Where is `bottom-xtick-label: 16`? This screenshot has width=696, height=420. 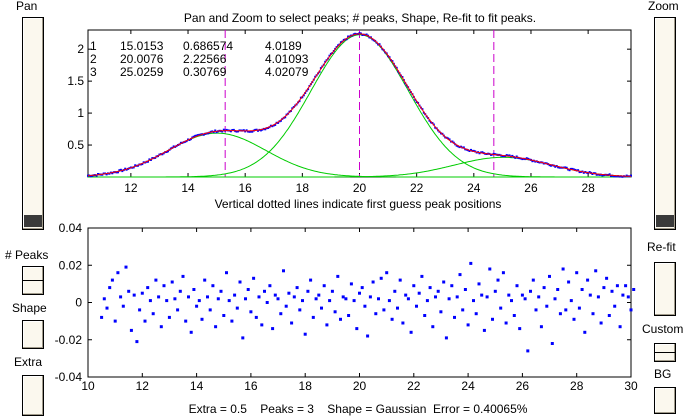 bottom-xtick-label: 16 is located at coordinates (251, 386).